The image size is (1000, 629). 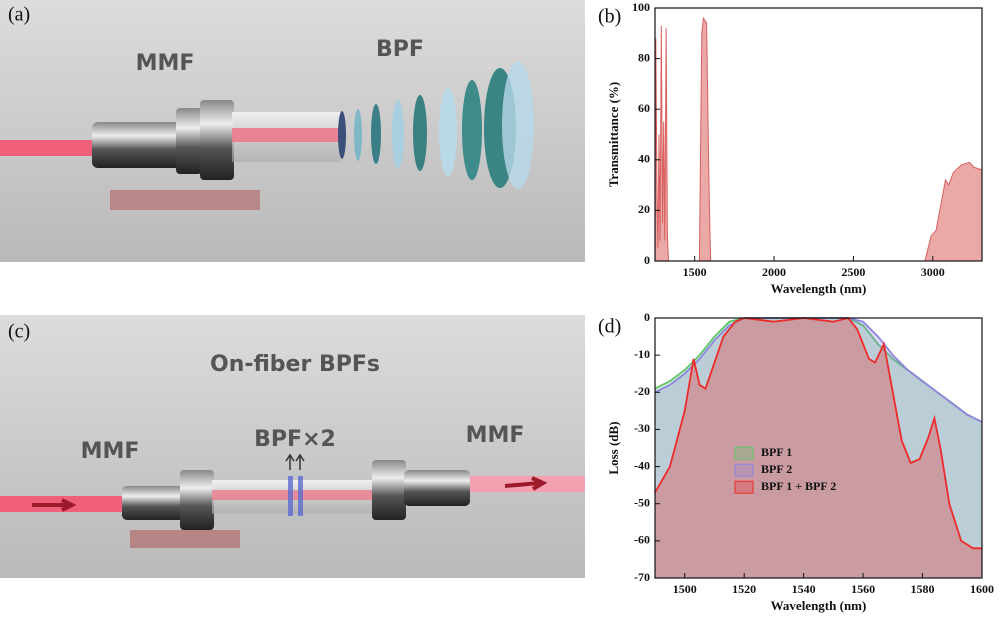 What do you see at coordinates (286, 135) in the screenshot?
I see `fiber-core` at bounding box center [286, 135].